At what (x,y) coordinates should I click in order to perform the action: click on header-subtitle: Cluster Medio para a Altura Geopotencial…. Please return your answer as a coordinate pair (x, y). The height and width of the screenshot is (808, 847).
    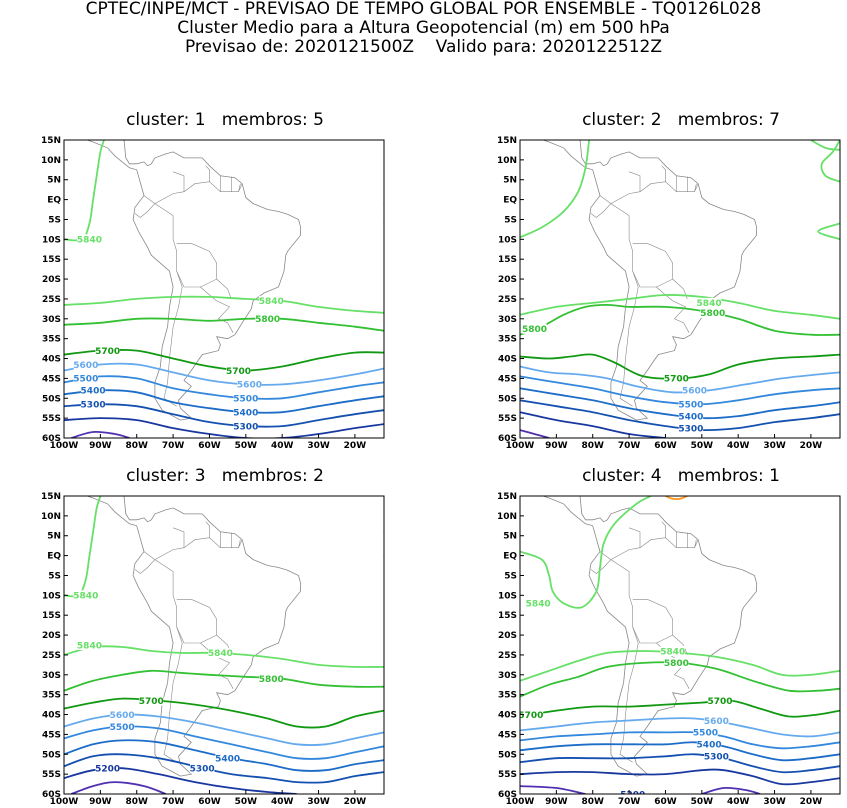
    Looking at the image, I should click on (423, 28).